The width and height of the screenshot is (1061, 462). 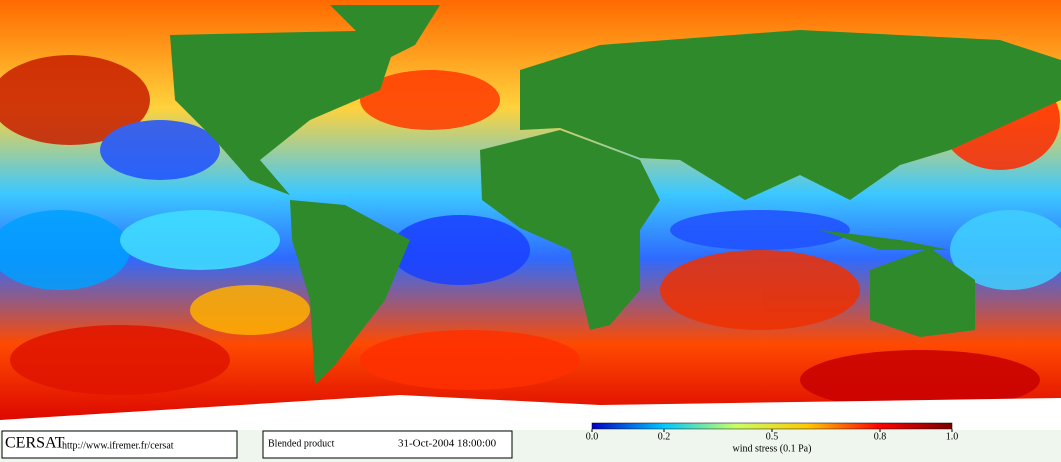 I want to click on colorbar-tick-label: 0.8, so click(x=880, y=436).